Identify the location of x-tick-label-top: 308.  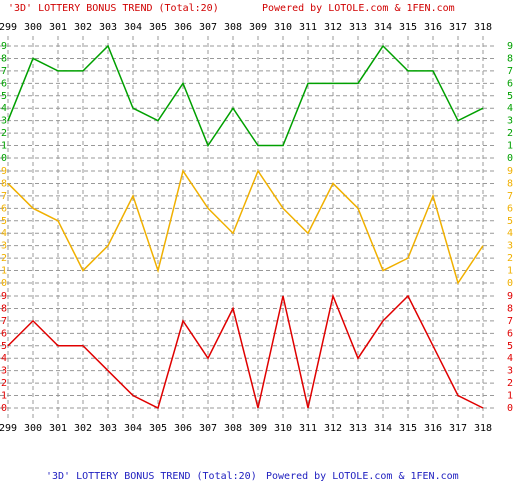
(233, 27).